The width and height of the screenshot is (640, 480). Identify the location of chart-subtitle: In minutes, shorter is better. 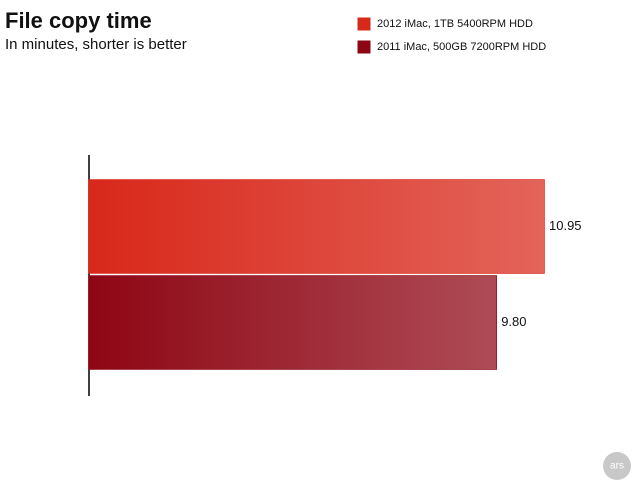
(96, 44).